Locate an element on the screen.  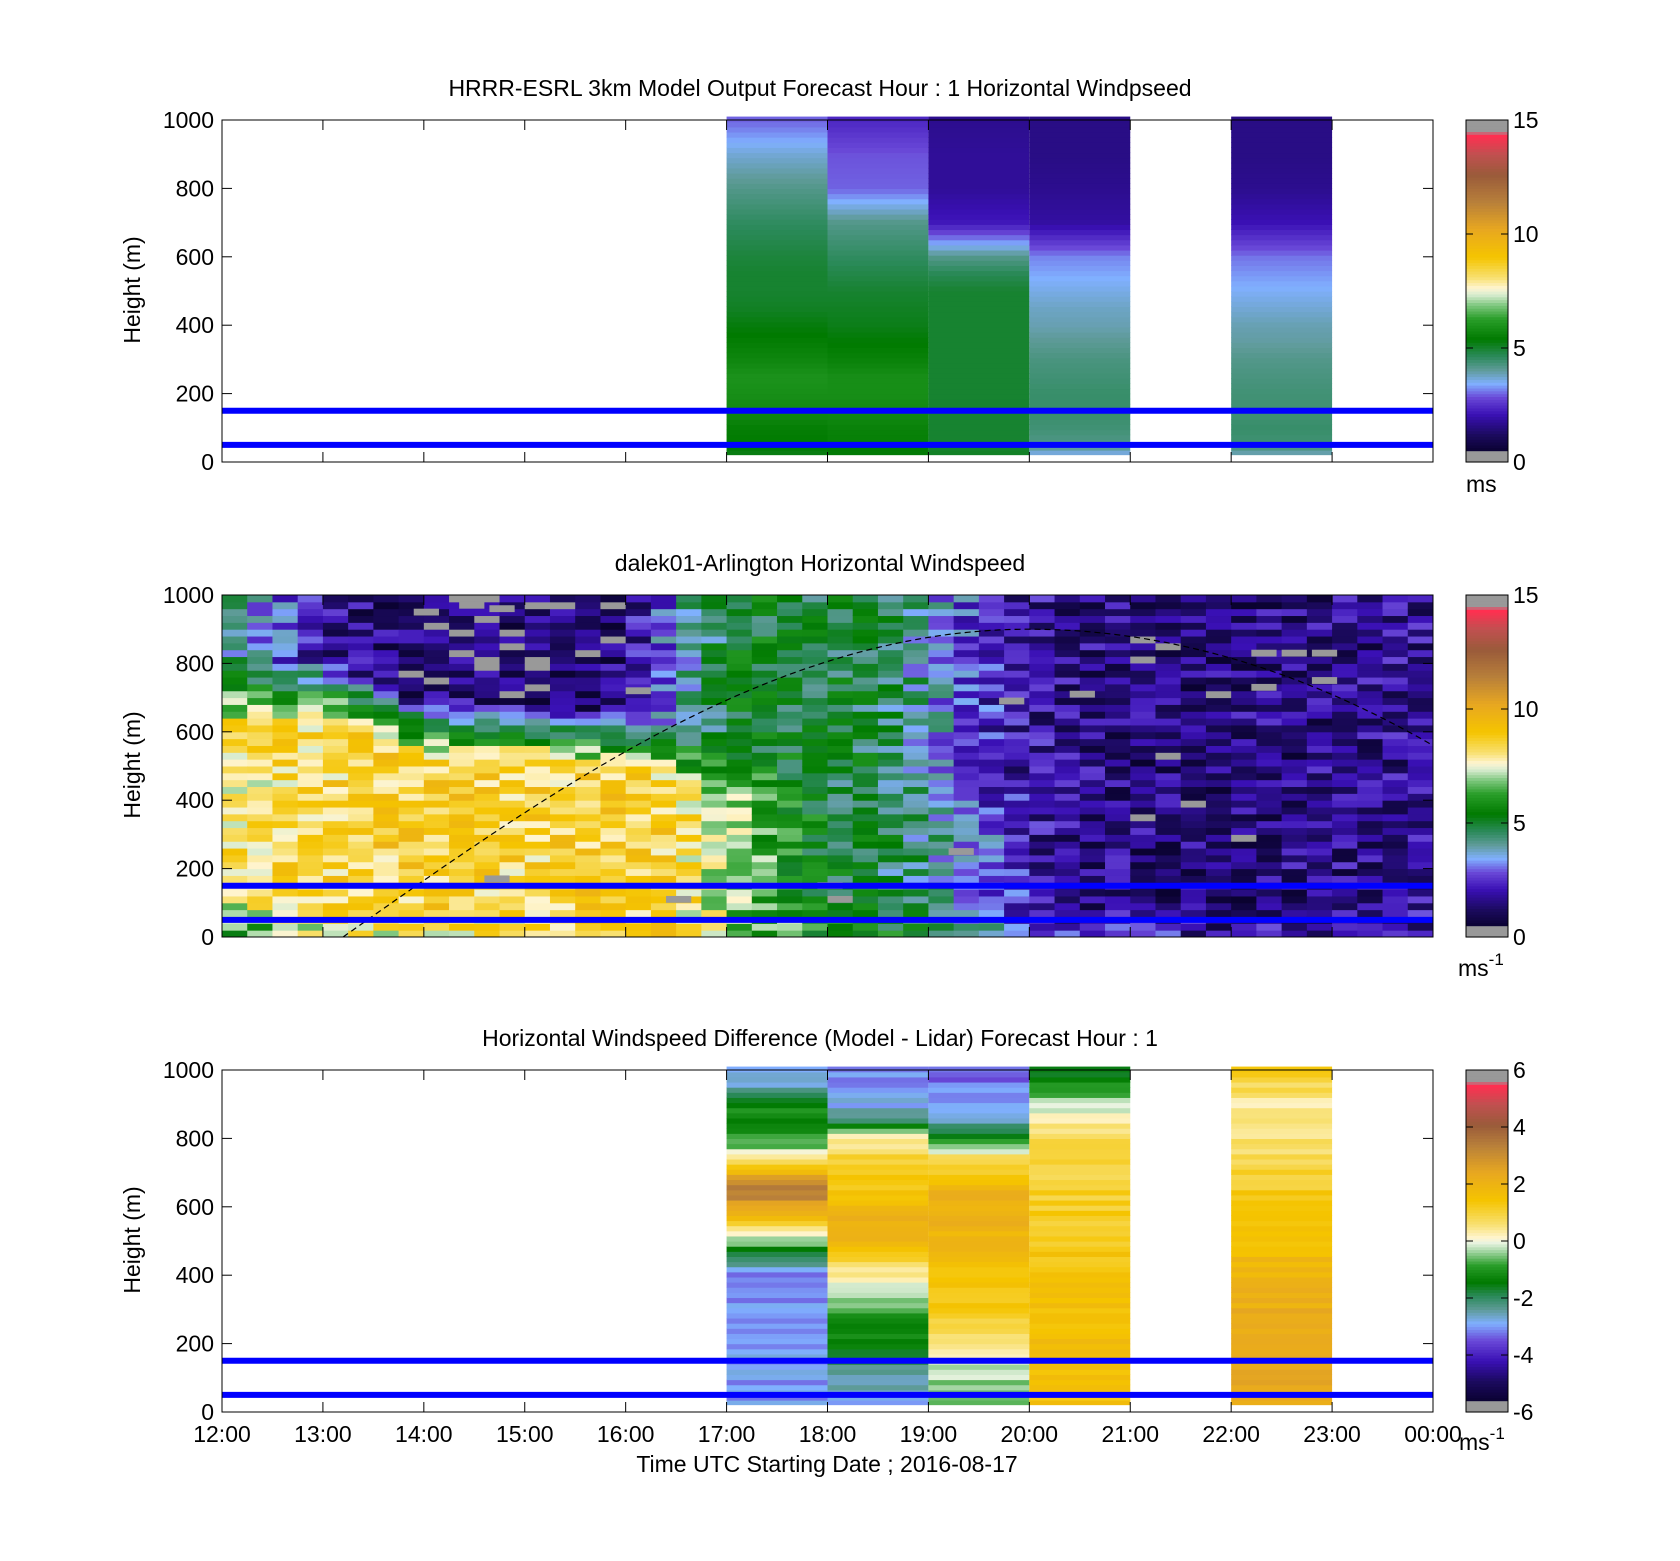
difference-colorbar-unit: ms-1 is located at coordinates (1482, 1439).